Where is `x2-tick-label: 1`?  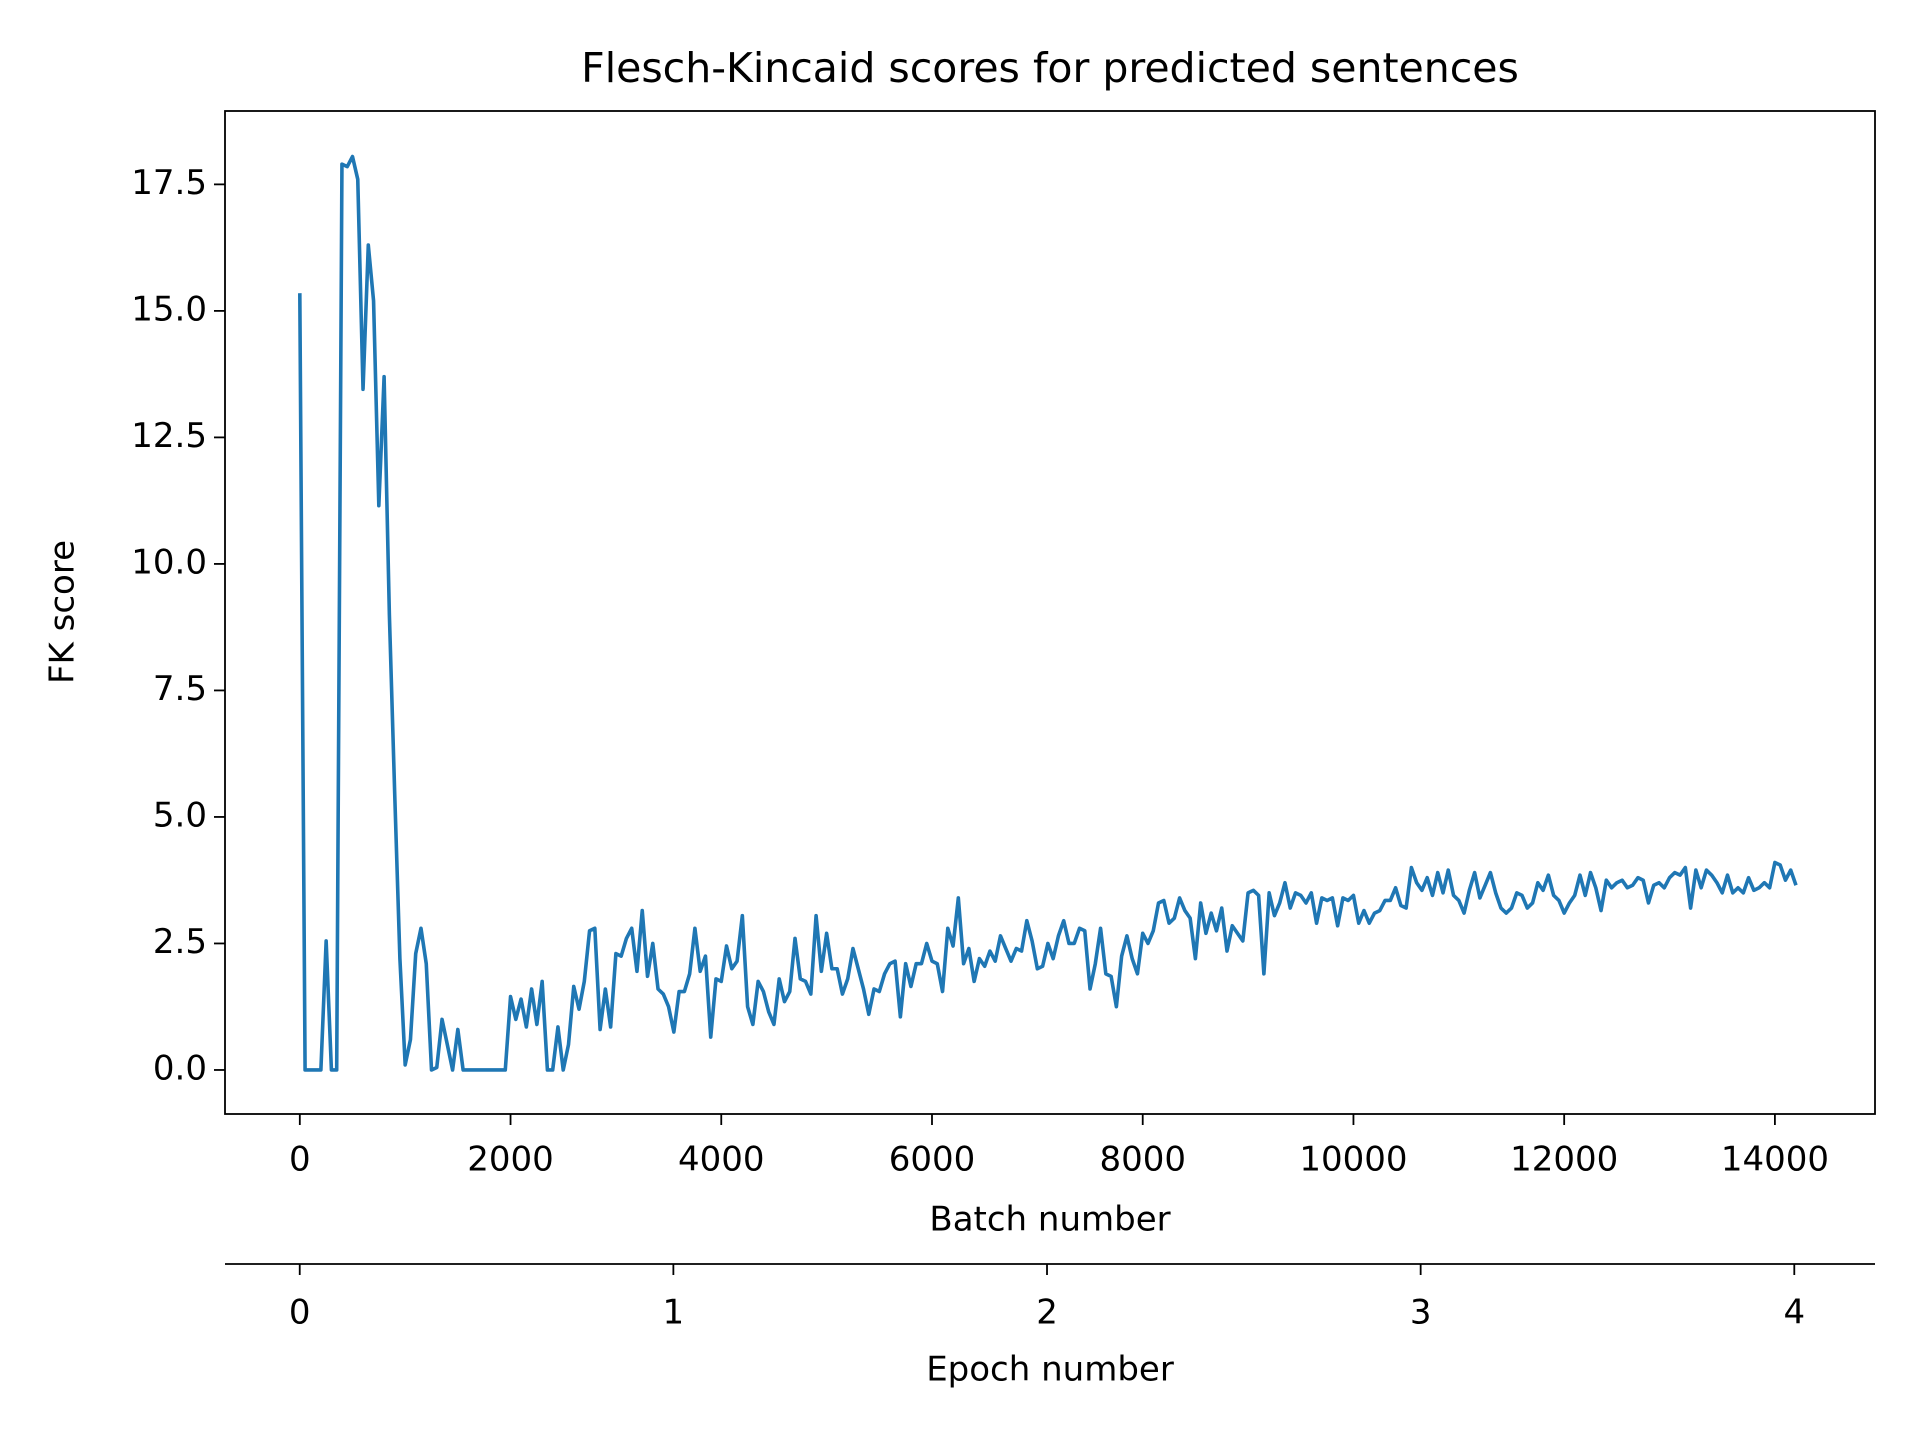
x2-tick-label: 1 is located at coordinates (674, 1313).